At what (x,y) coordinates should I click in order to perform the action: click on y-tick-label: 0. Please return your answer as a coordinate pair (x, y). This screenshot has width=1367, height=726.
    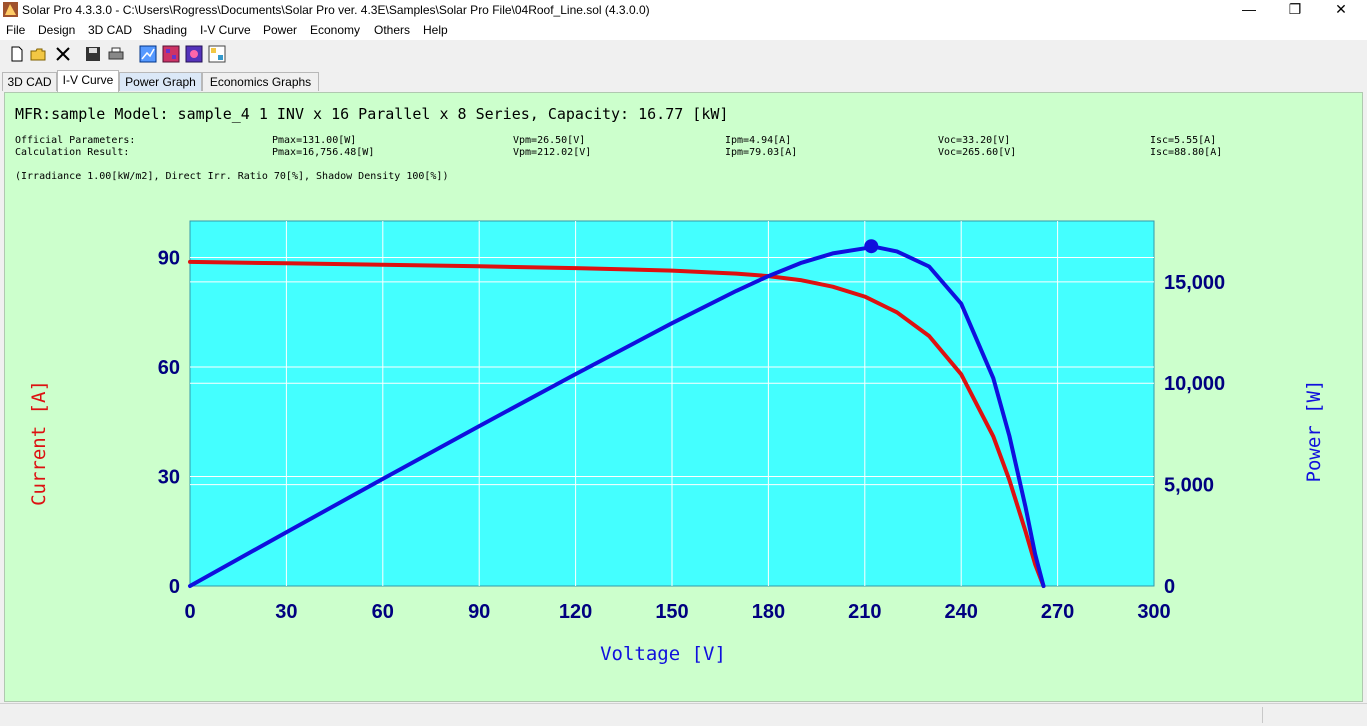
    Looking at the image, I should click on (174, 587).